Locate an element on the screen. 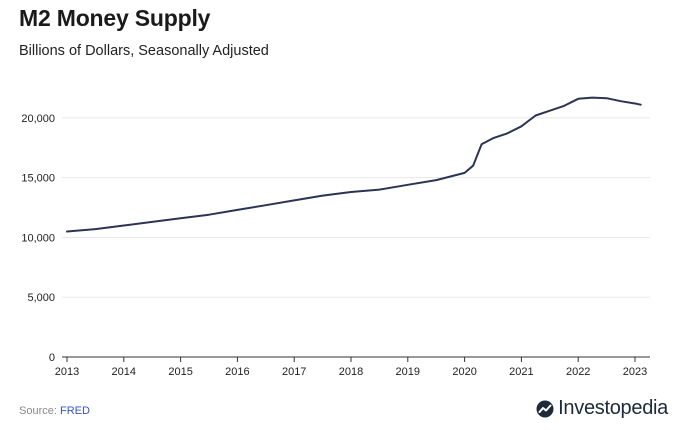 This screenshot has height=430, width=698. x-tick-label: 2015 is located at coordinates (180, 372).